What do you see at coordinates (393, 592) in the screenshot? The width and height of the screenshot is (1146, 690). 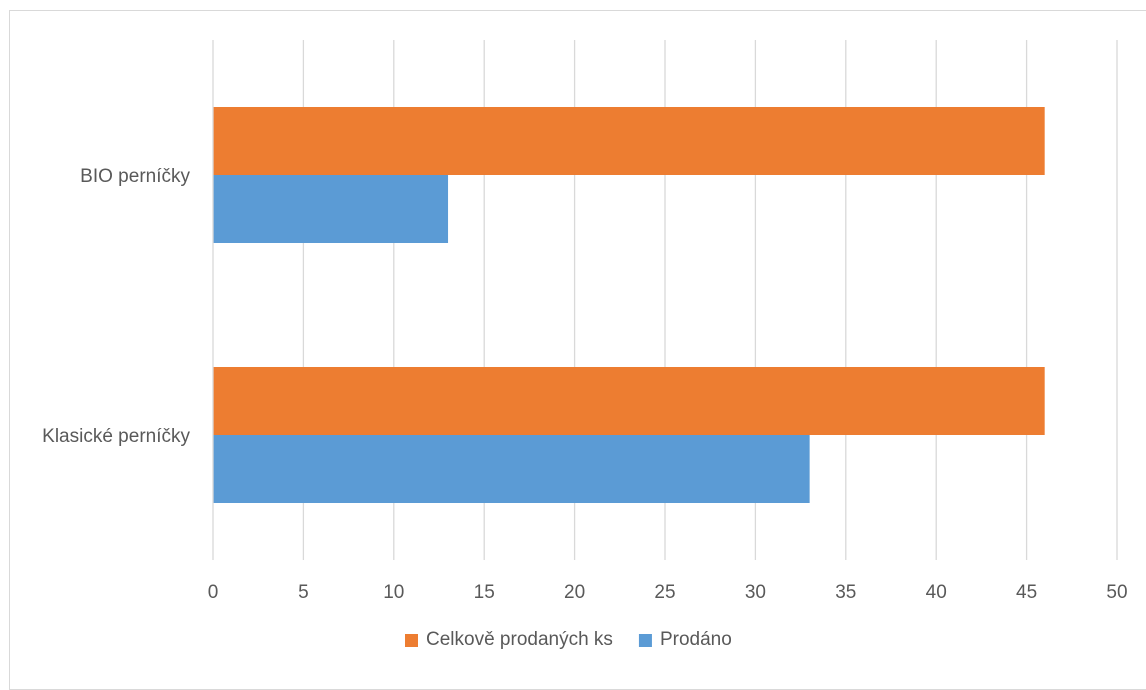 I see `x-tick-label-10: 10` at bounding box center [393, 592].